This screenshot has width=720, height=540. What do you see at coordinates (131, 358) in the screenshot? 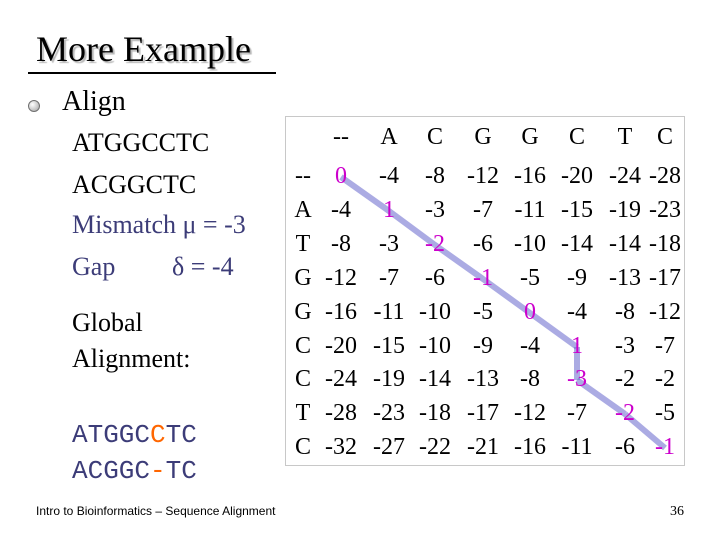
I see `global-heading-2: Alignment:` at bounding box center [131, 358].